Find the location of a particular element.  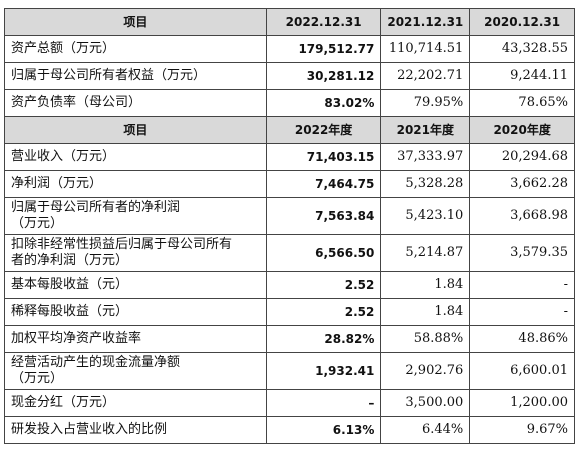

row-label: 归属于母公司所有者的净利润 （万元） is located at coordinates (135, 216).